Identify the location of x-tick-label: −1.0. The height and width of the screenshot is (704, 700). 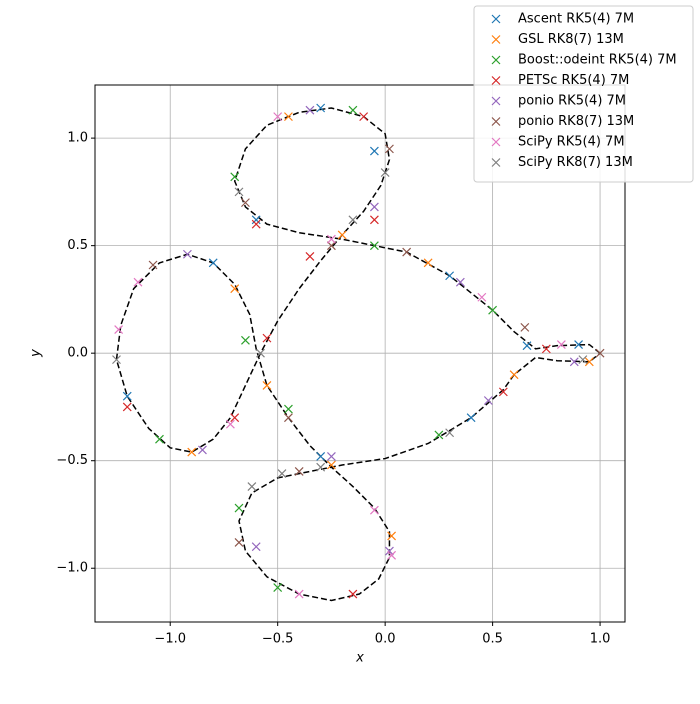
(170, 639).